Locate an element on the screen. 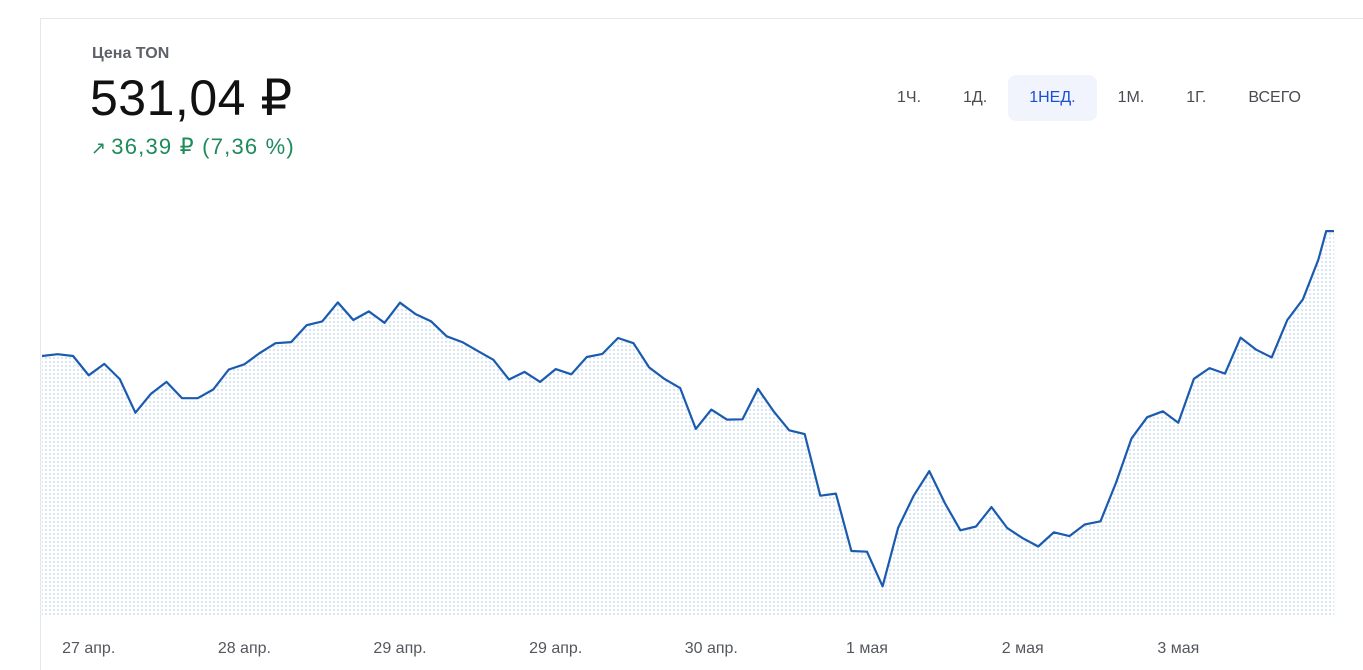 The width and height of the screenshot is (1363, 670). price-change: ↗ 36,39 ₽ (7,36 %) is located at coordinates (193, 147).